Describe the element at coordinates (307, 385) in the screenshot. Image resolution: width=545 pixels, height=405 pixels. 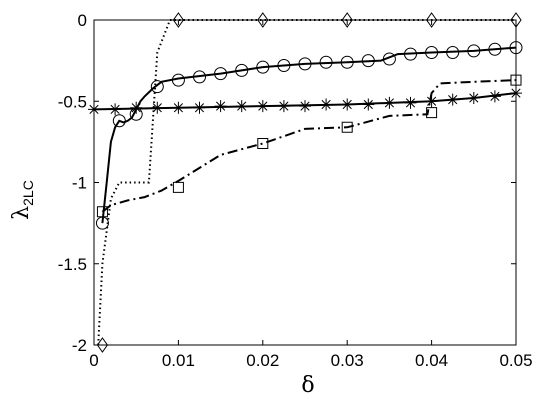
I see `x-axis-label: δ` at that location.